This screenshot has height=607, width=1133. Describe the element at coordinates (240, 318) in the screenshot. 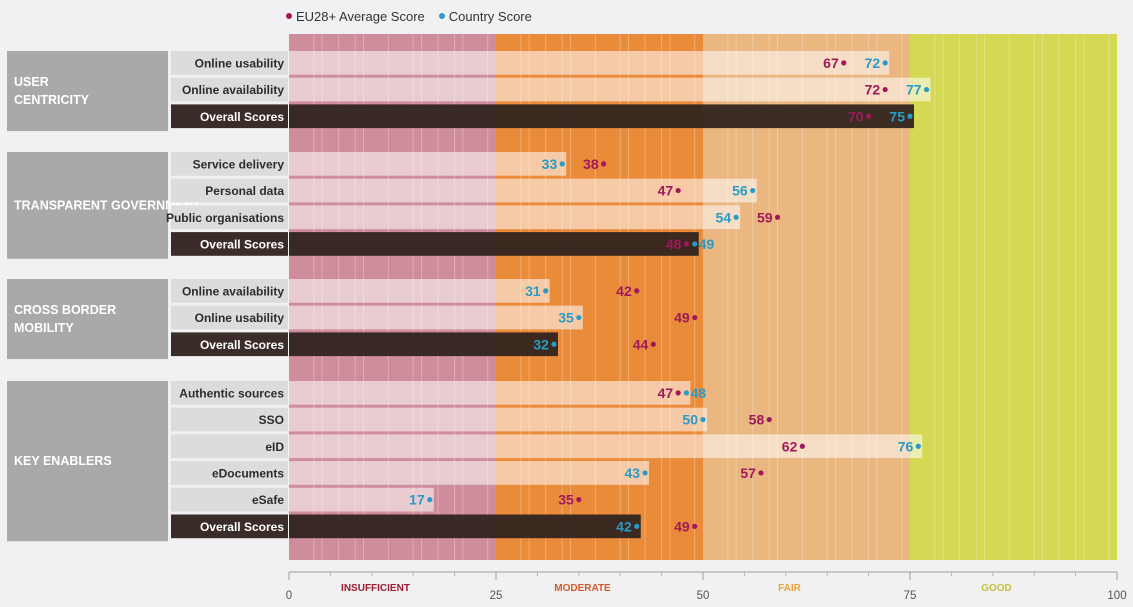

I see `row-label: Online usability` at that location.